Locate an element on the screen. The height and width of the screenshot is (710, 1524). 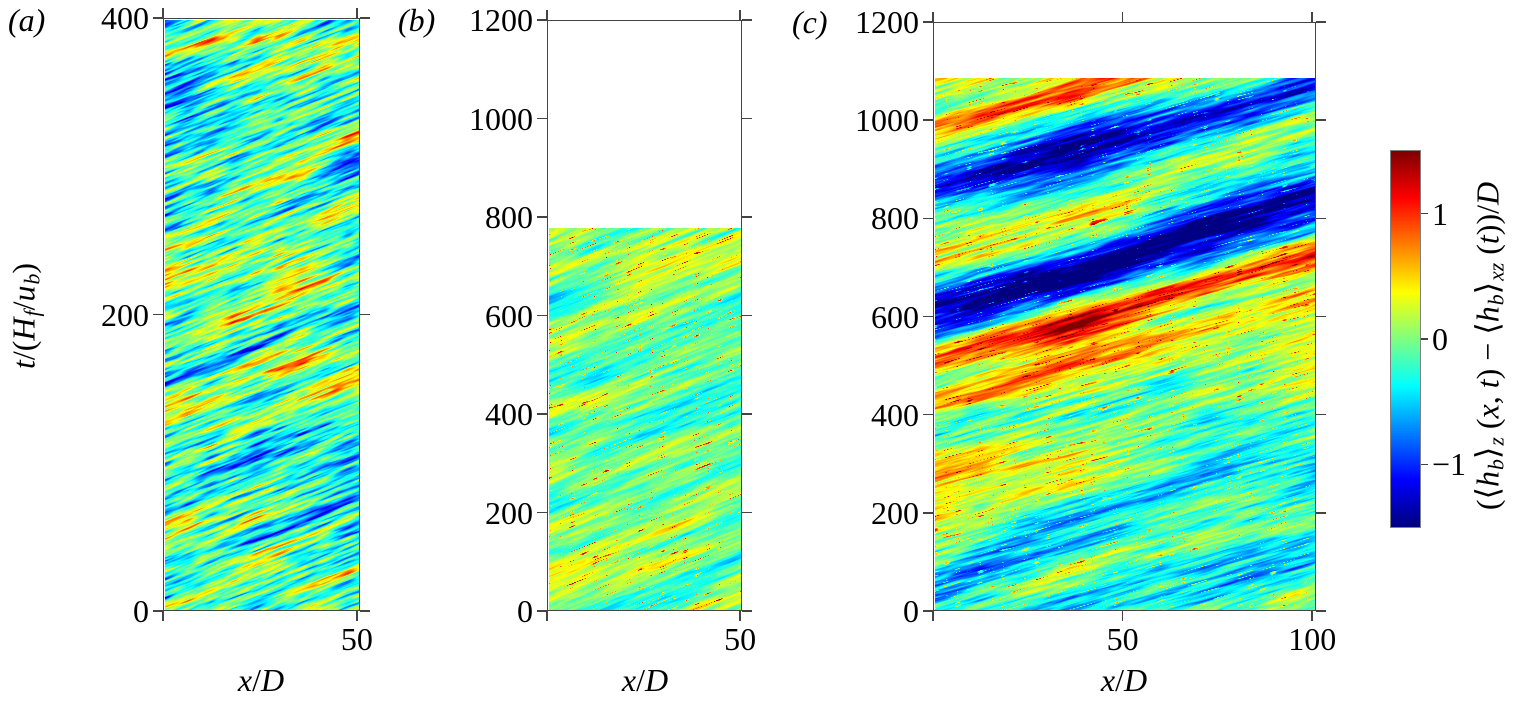
x-tick-label: 100 is located at coordinates (1312, 639).